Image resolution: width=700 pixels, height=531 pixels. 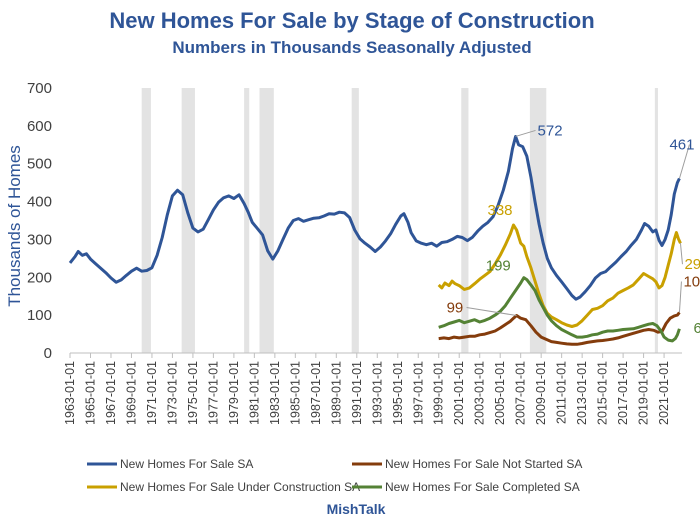 I want to click on annotation-label: 99, so click(x=455, y=308).